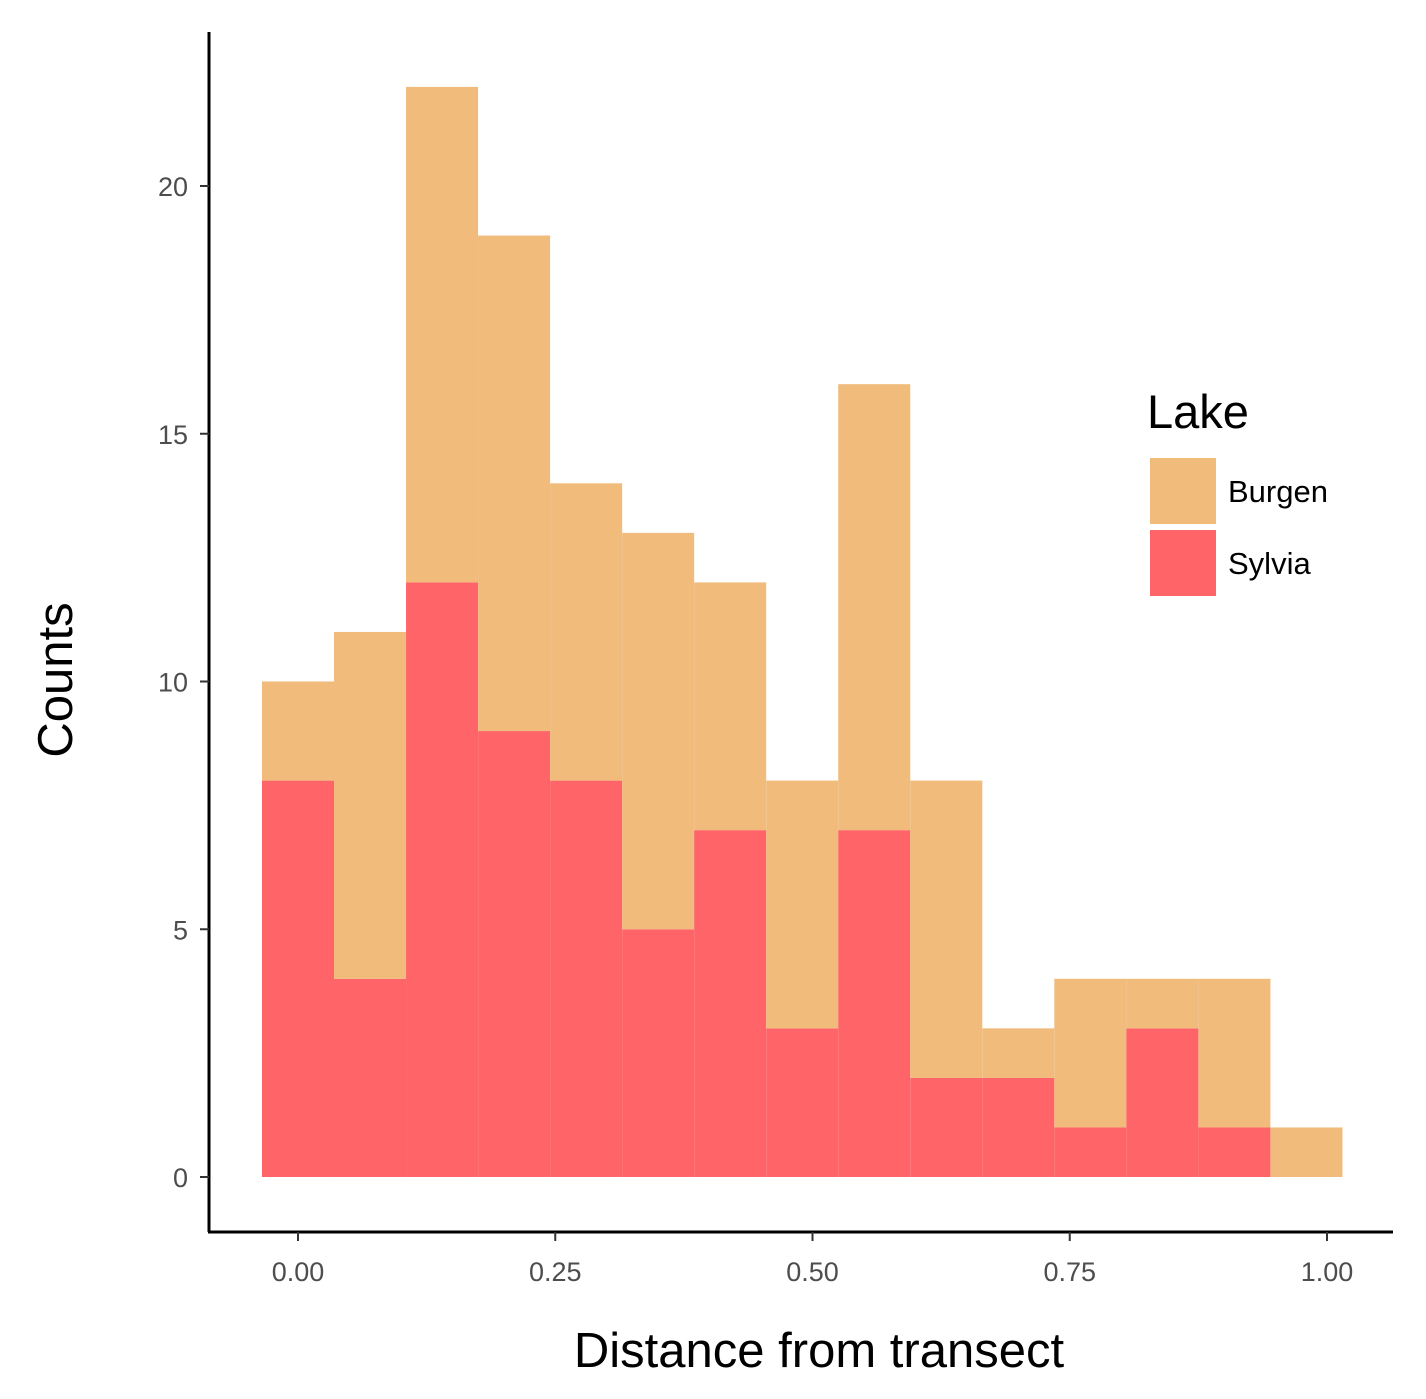  What do you see at coordinates (819, 1351) in the screenshot?
I see `x-axis-title: Distance from transect` at bounding box center [819, 1351].